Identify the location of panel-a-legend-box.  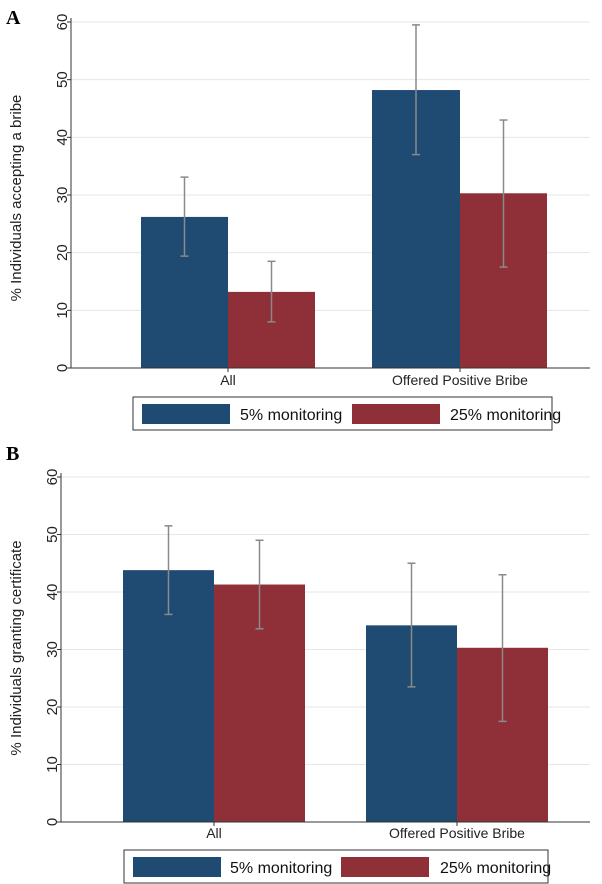
(342, 413).